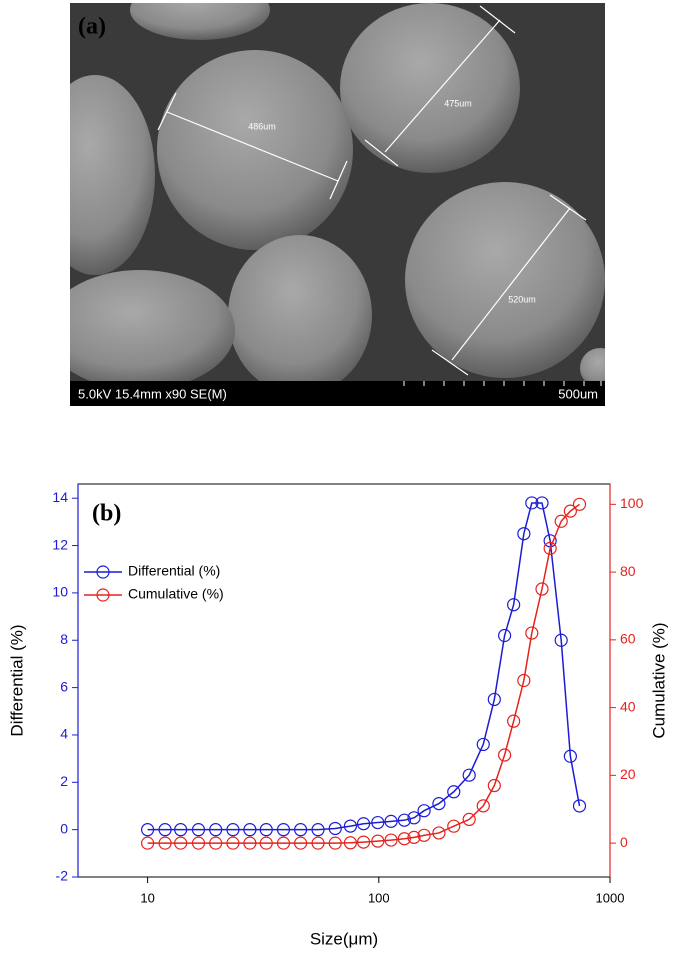 This screenshot has width=675, height=964. What do you see at coordinates (337, 393) in the screenshot?
I see `info-bar` at bounding box center [337, 393].